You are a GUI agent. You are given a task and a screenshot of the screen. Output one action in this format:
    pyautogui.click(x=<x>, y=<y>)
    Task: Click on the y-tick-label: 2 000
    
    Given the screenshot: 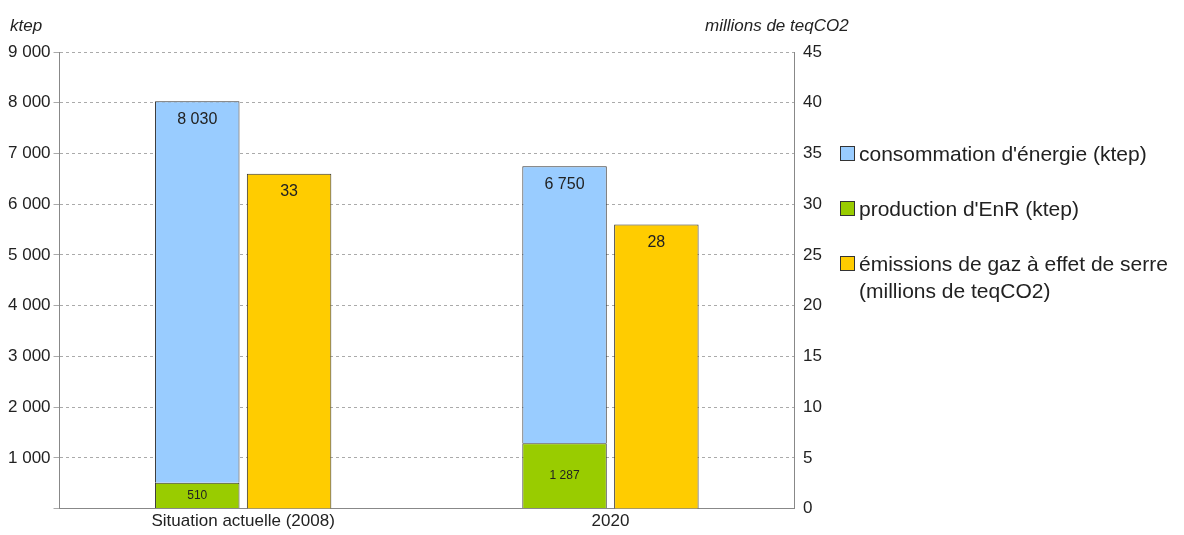 What is the action you would take?
    pyautogui.click(x=29, y=406)
    